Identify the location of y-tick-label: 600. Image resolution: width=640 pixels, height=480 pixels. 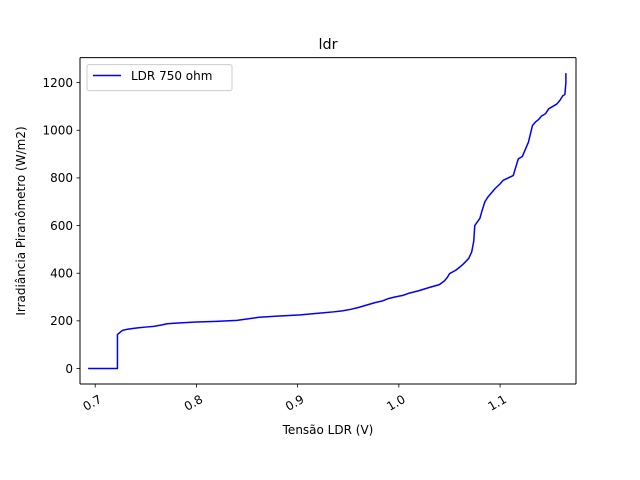
(61, 226).